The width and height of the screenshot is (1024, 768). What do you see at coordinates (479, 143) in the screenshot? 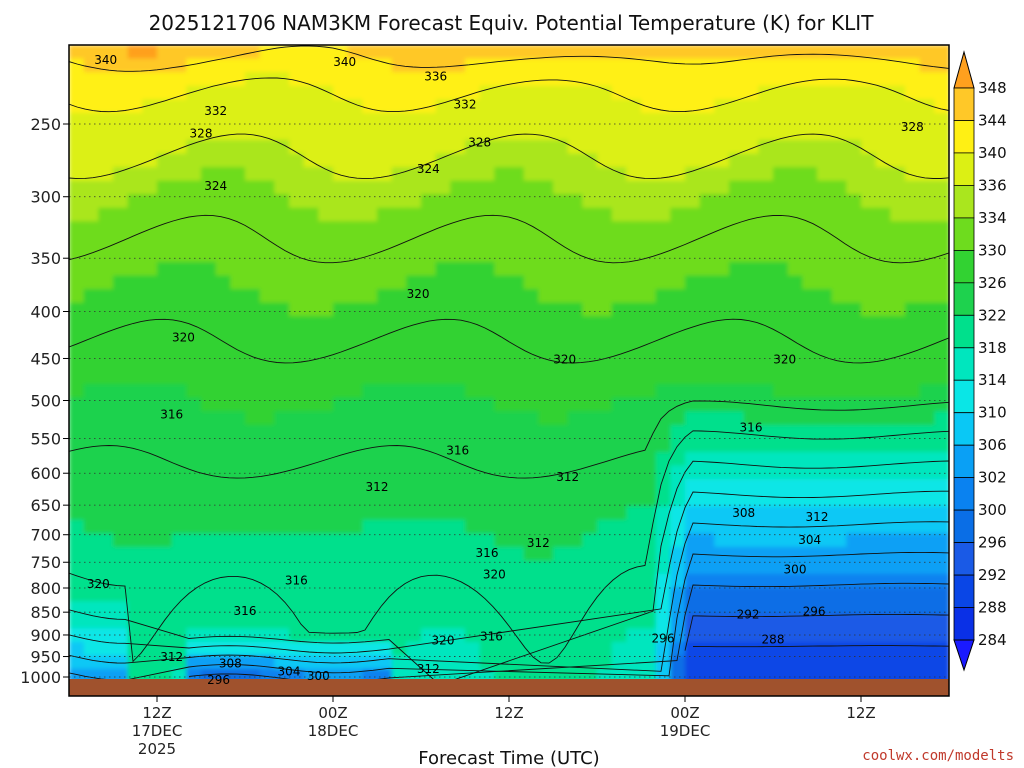
I see `contour-label-text: 328` at bounding box center [479, 143].